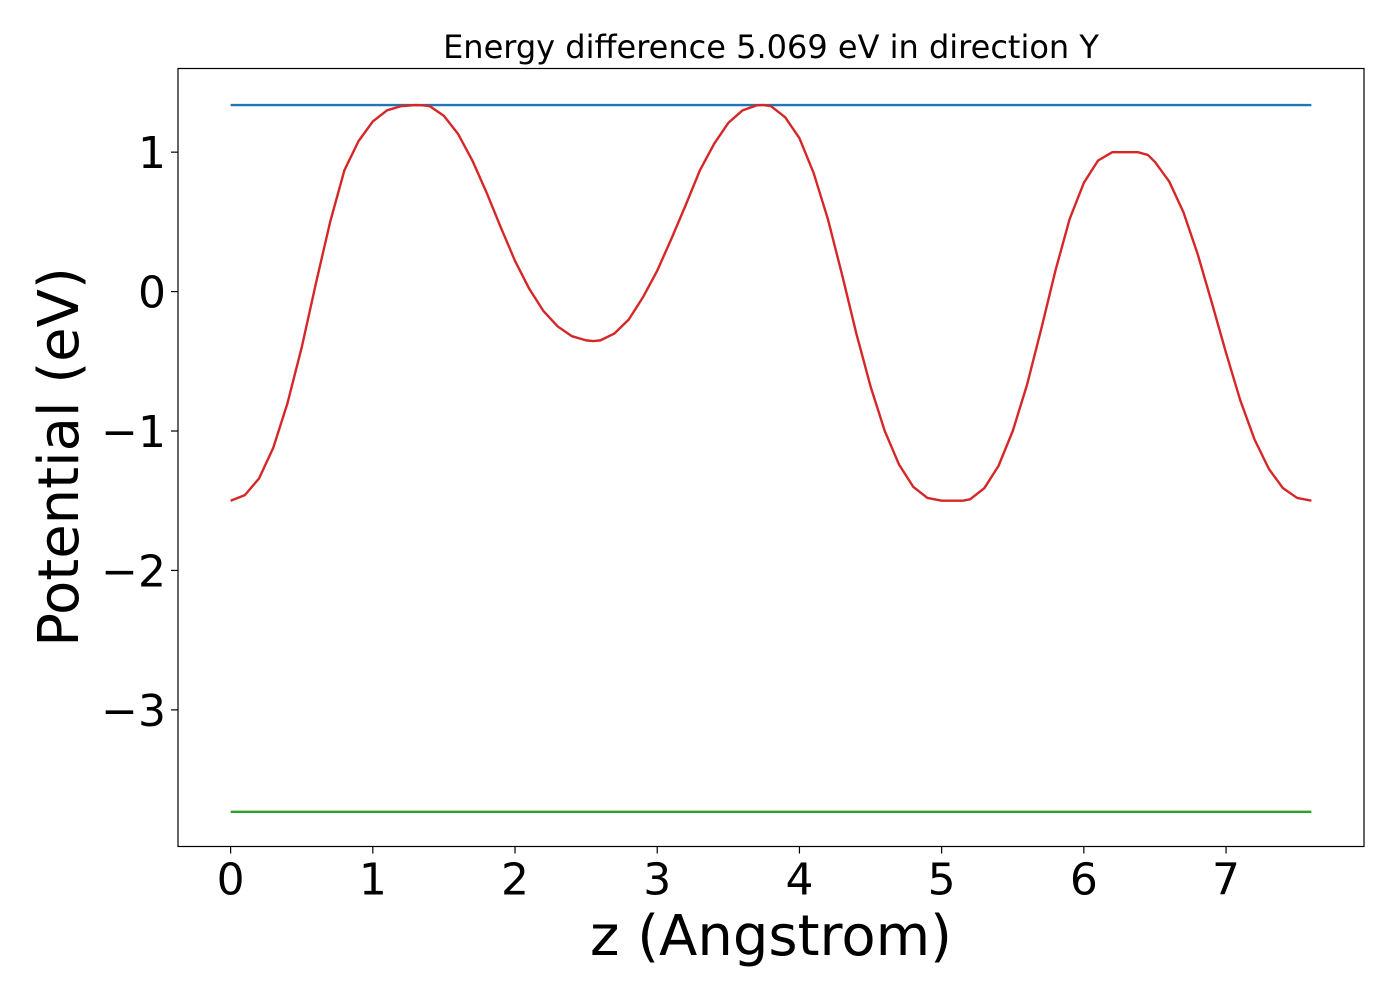 The width and height of the screenshot is (1400, 1005). What do you see at coordinates (152, 293) in the screenshot?
I see `y-tick-label: 0` at bounding box center [152, 293].